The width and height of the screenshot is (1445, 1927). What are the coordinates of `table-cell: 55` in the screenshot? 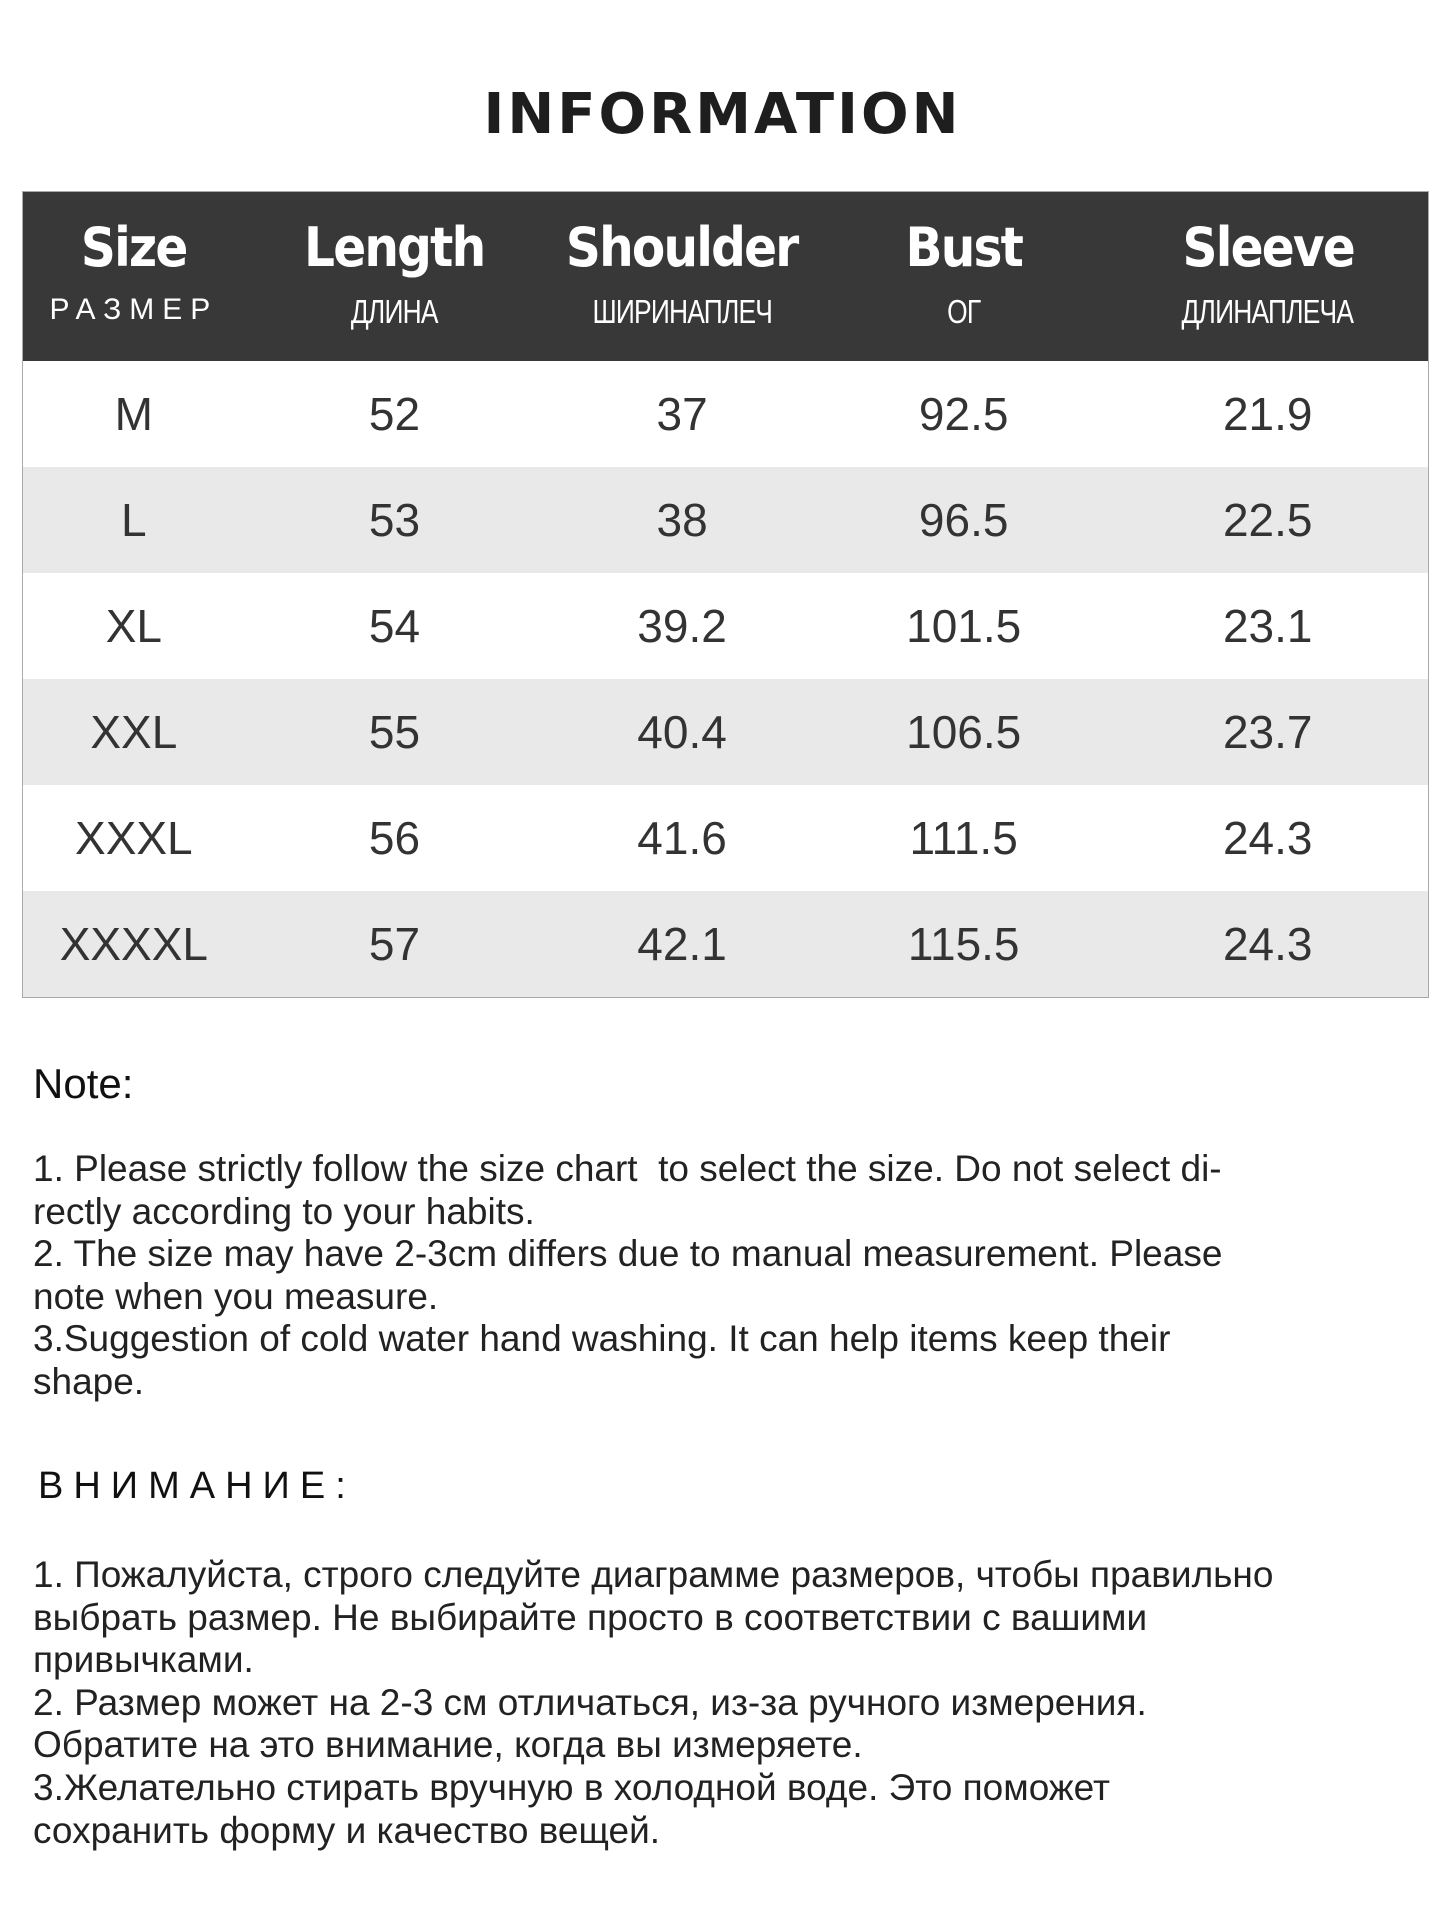 It's located at (394, 732).